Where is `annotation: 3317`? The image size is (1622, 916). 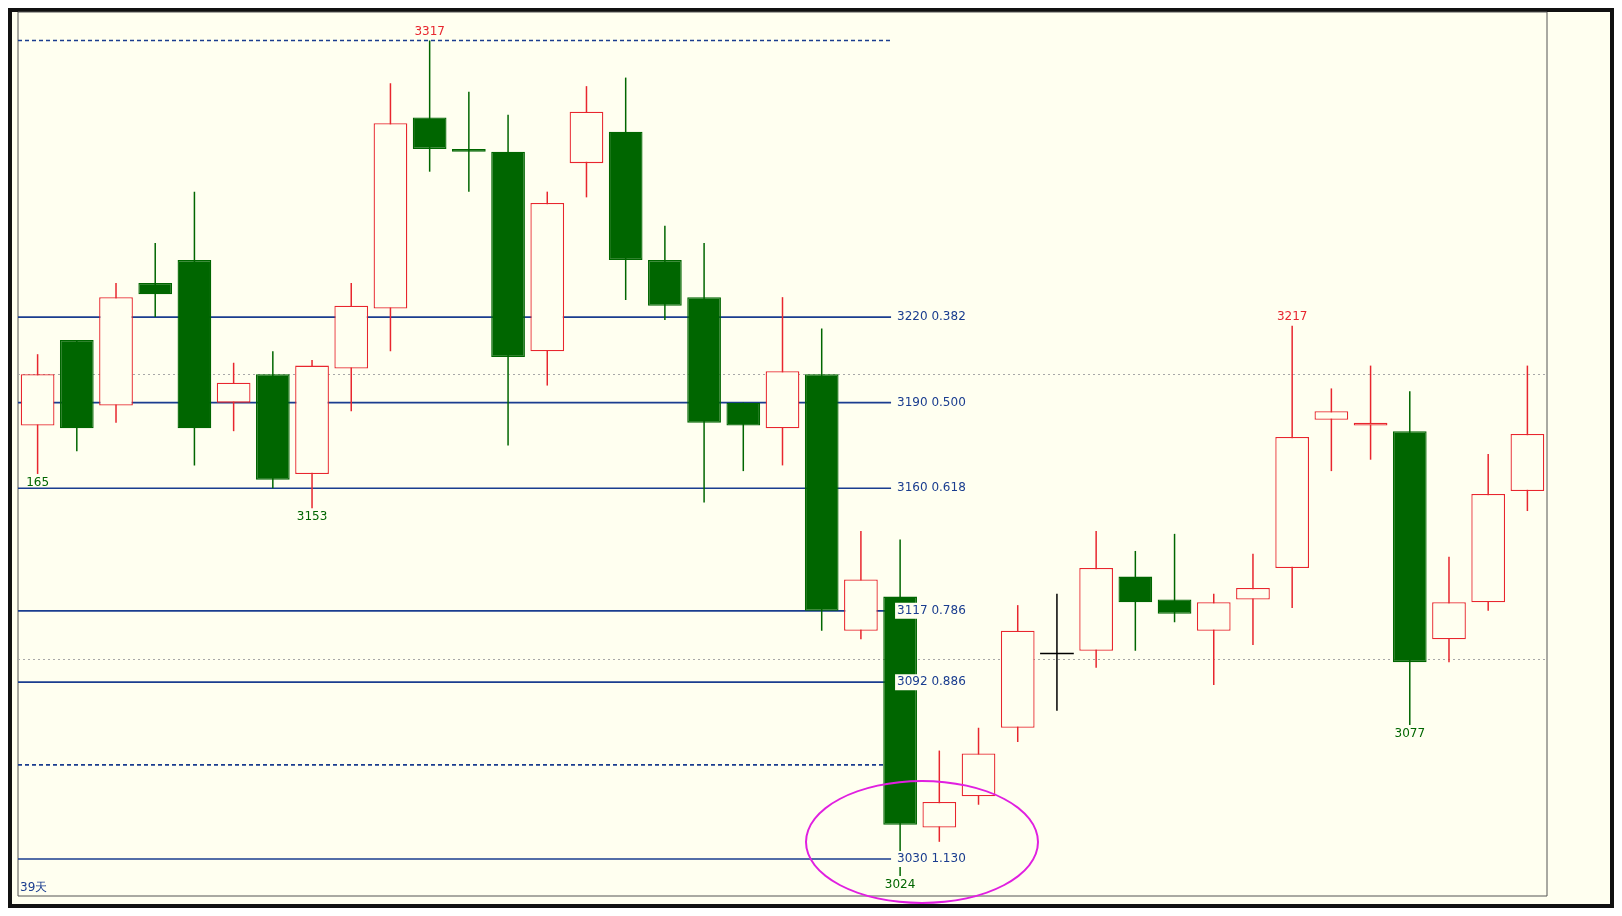 annotation: 3317 is located at coordinates (429, 30).